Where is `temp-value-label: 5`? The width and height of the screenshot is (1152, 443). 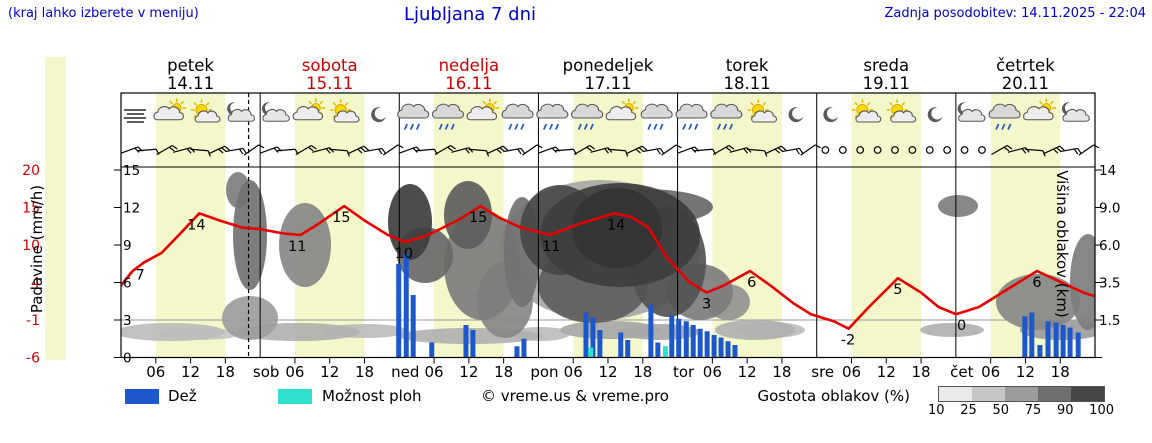 temp-value-label: 5 is located at coordinates (897, 290).